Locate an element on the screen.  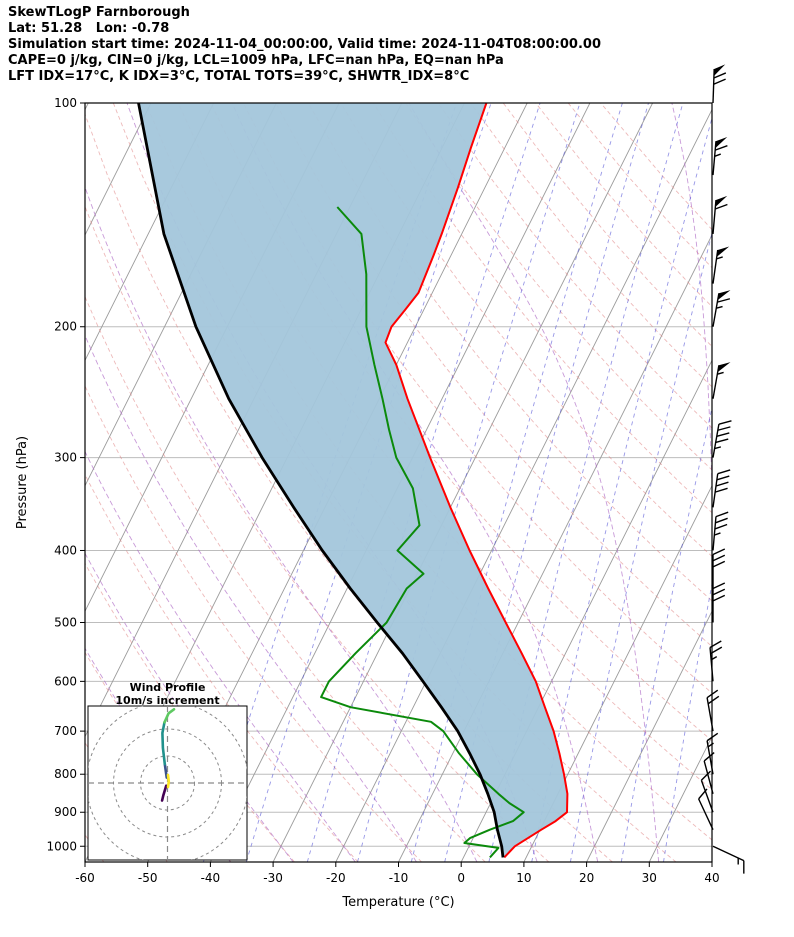
y-tick-label: 300 is located at coordinates (65, 458).